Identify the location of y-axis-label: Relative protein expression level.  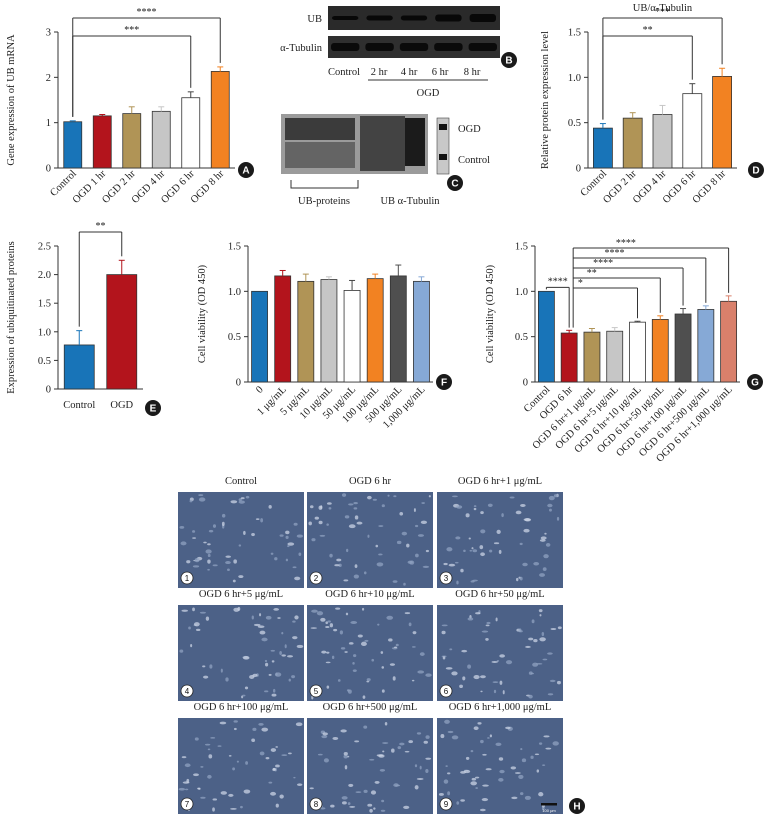
(545, 100).